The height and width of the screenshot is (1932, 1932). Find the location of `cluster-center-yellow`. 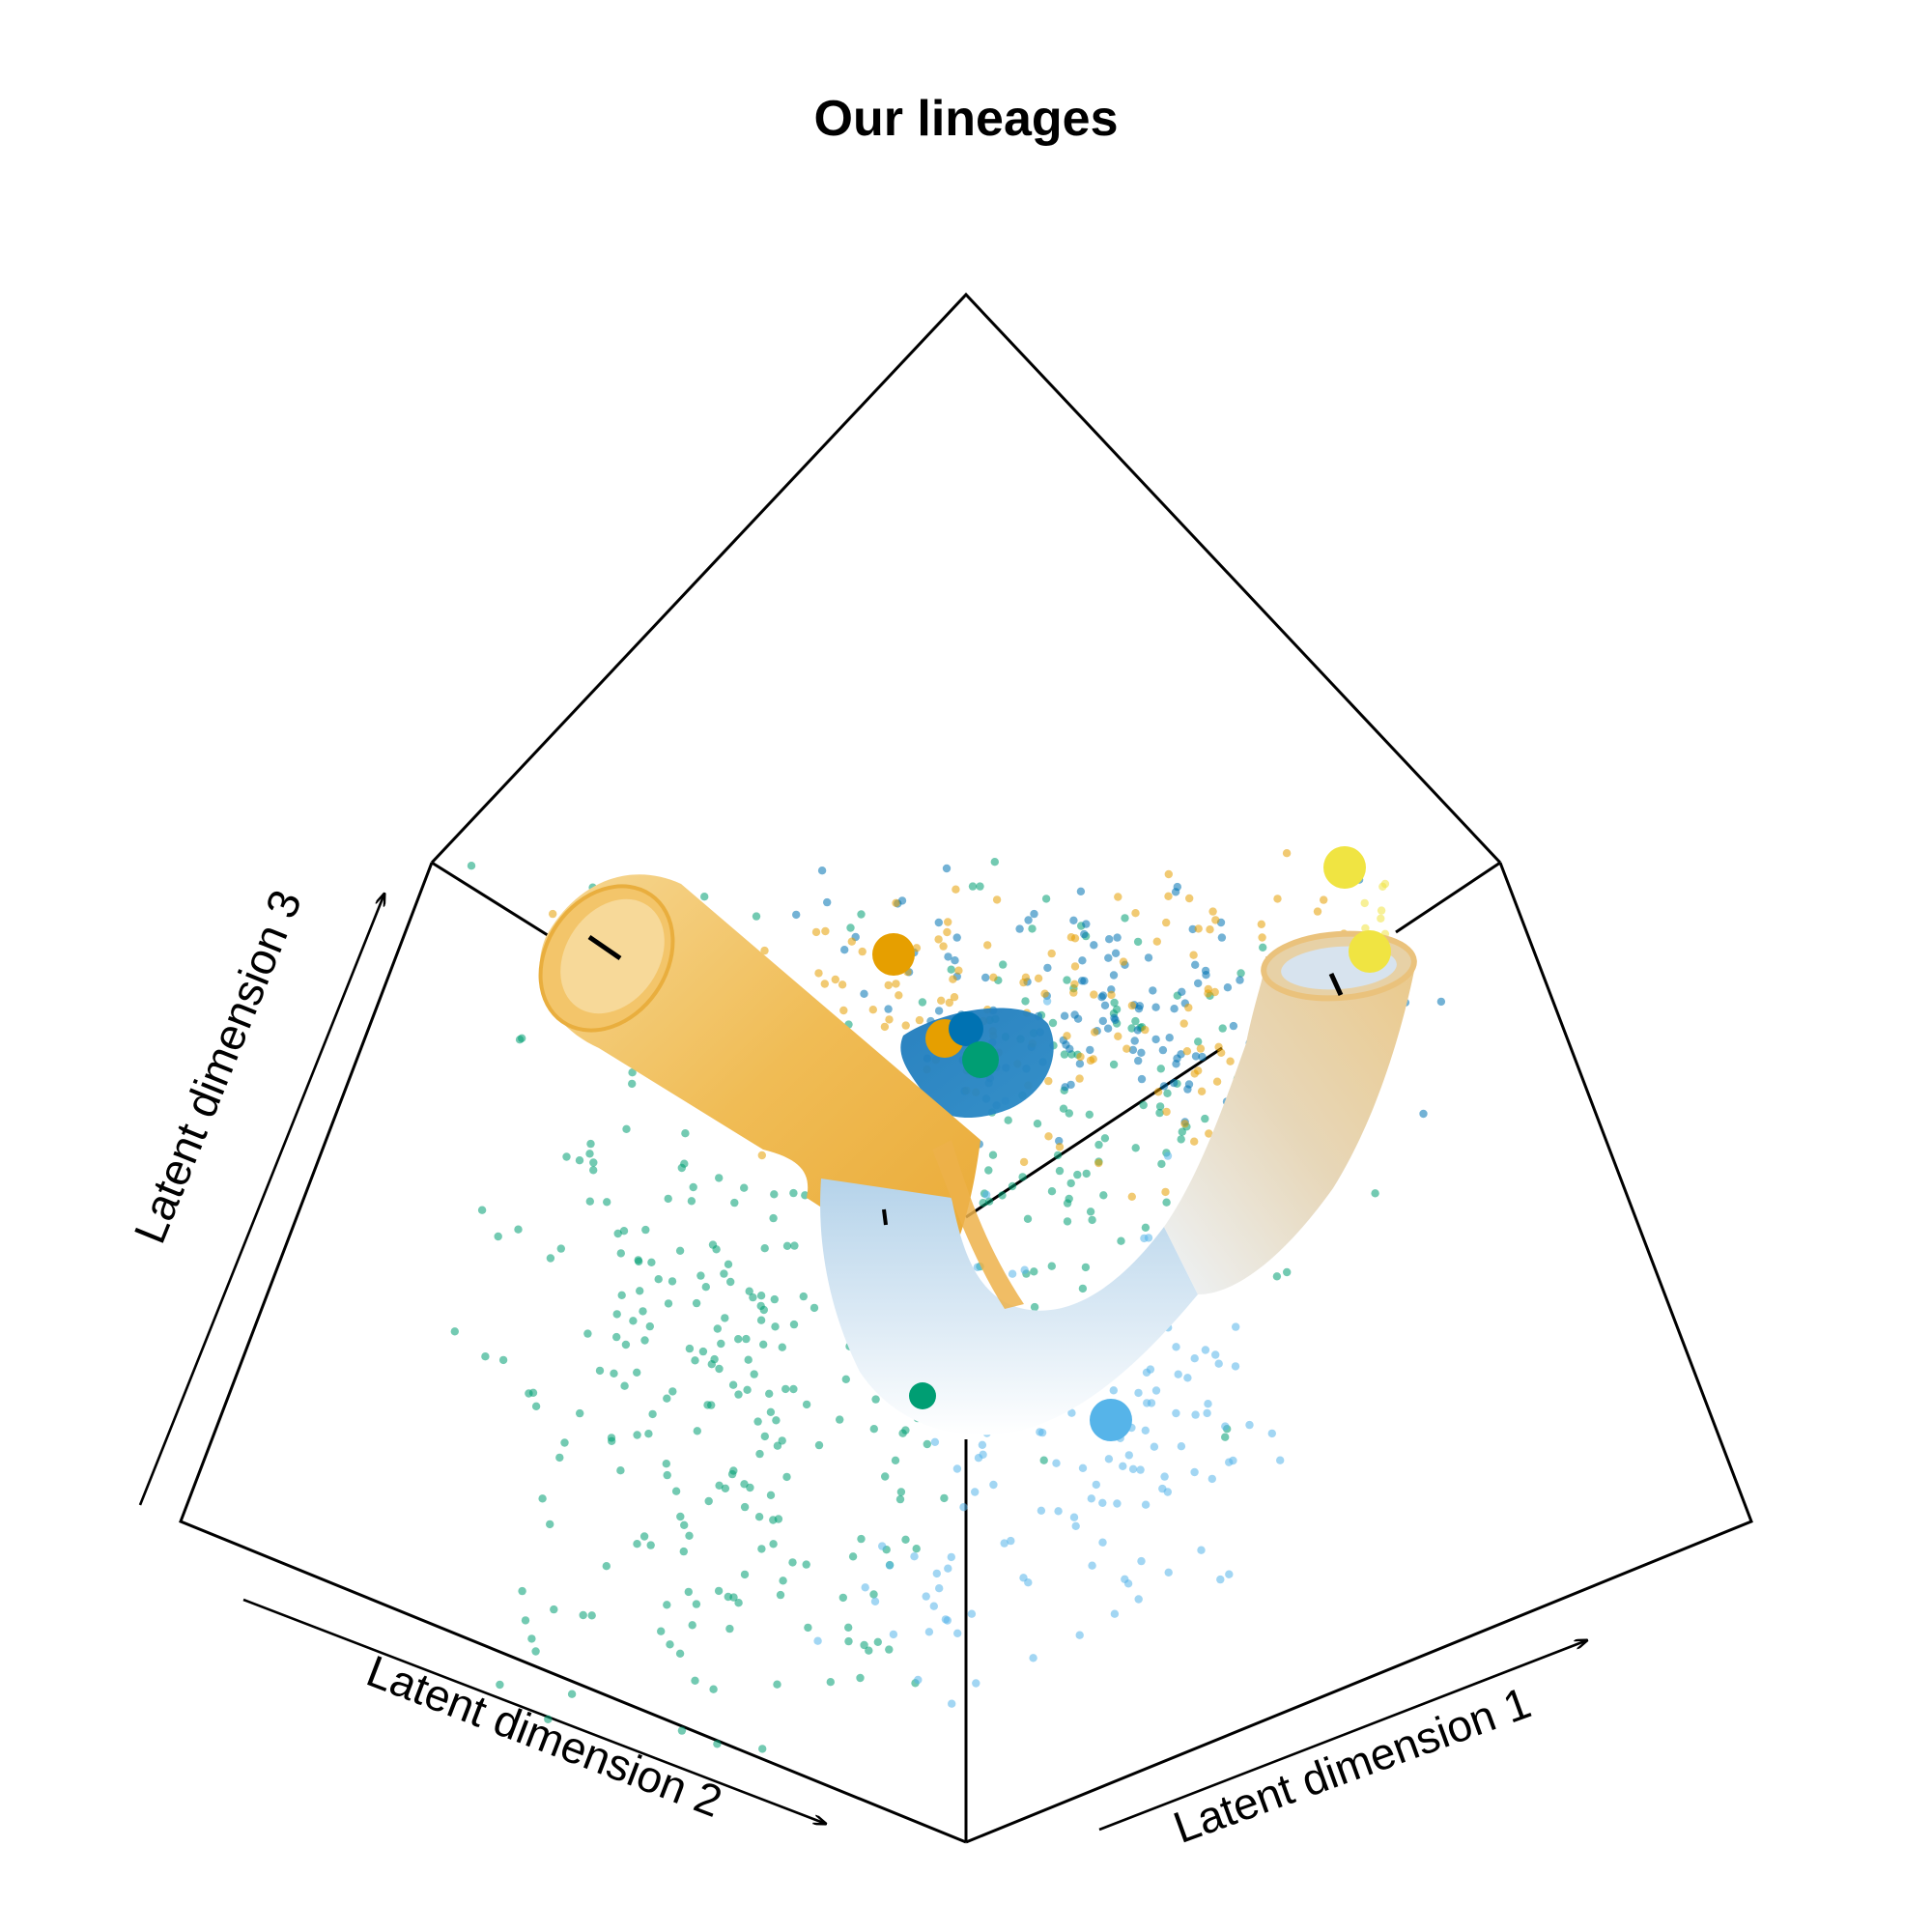

cluster-center-yellow is located at coordinates (1344, 867).